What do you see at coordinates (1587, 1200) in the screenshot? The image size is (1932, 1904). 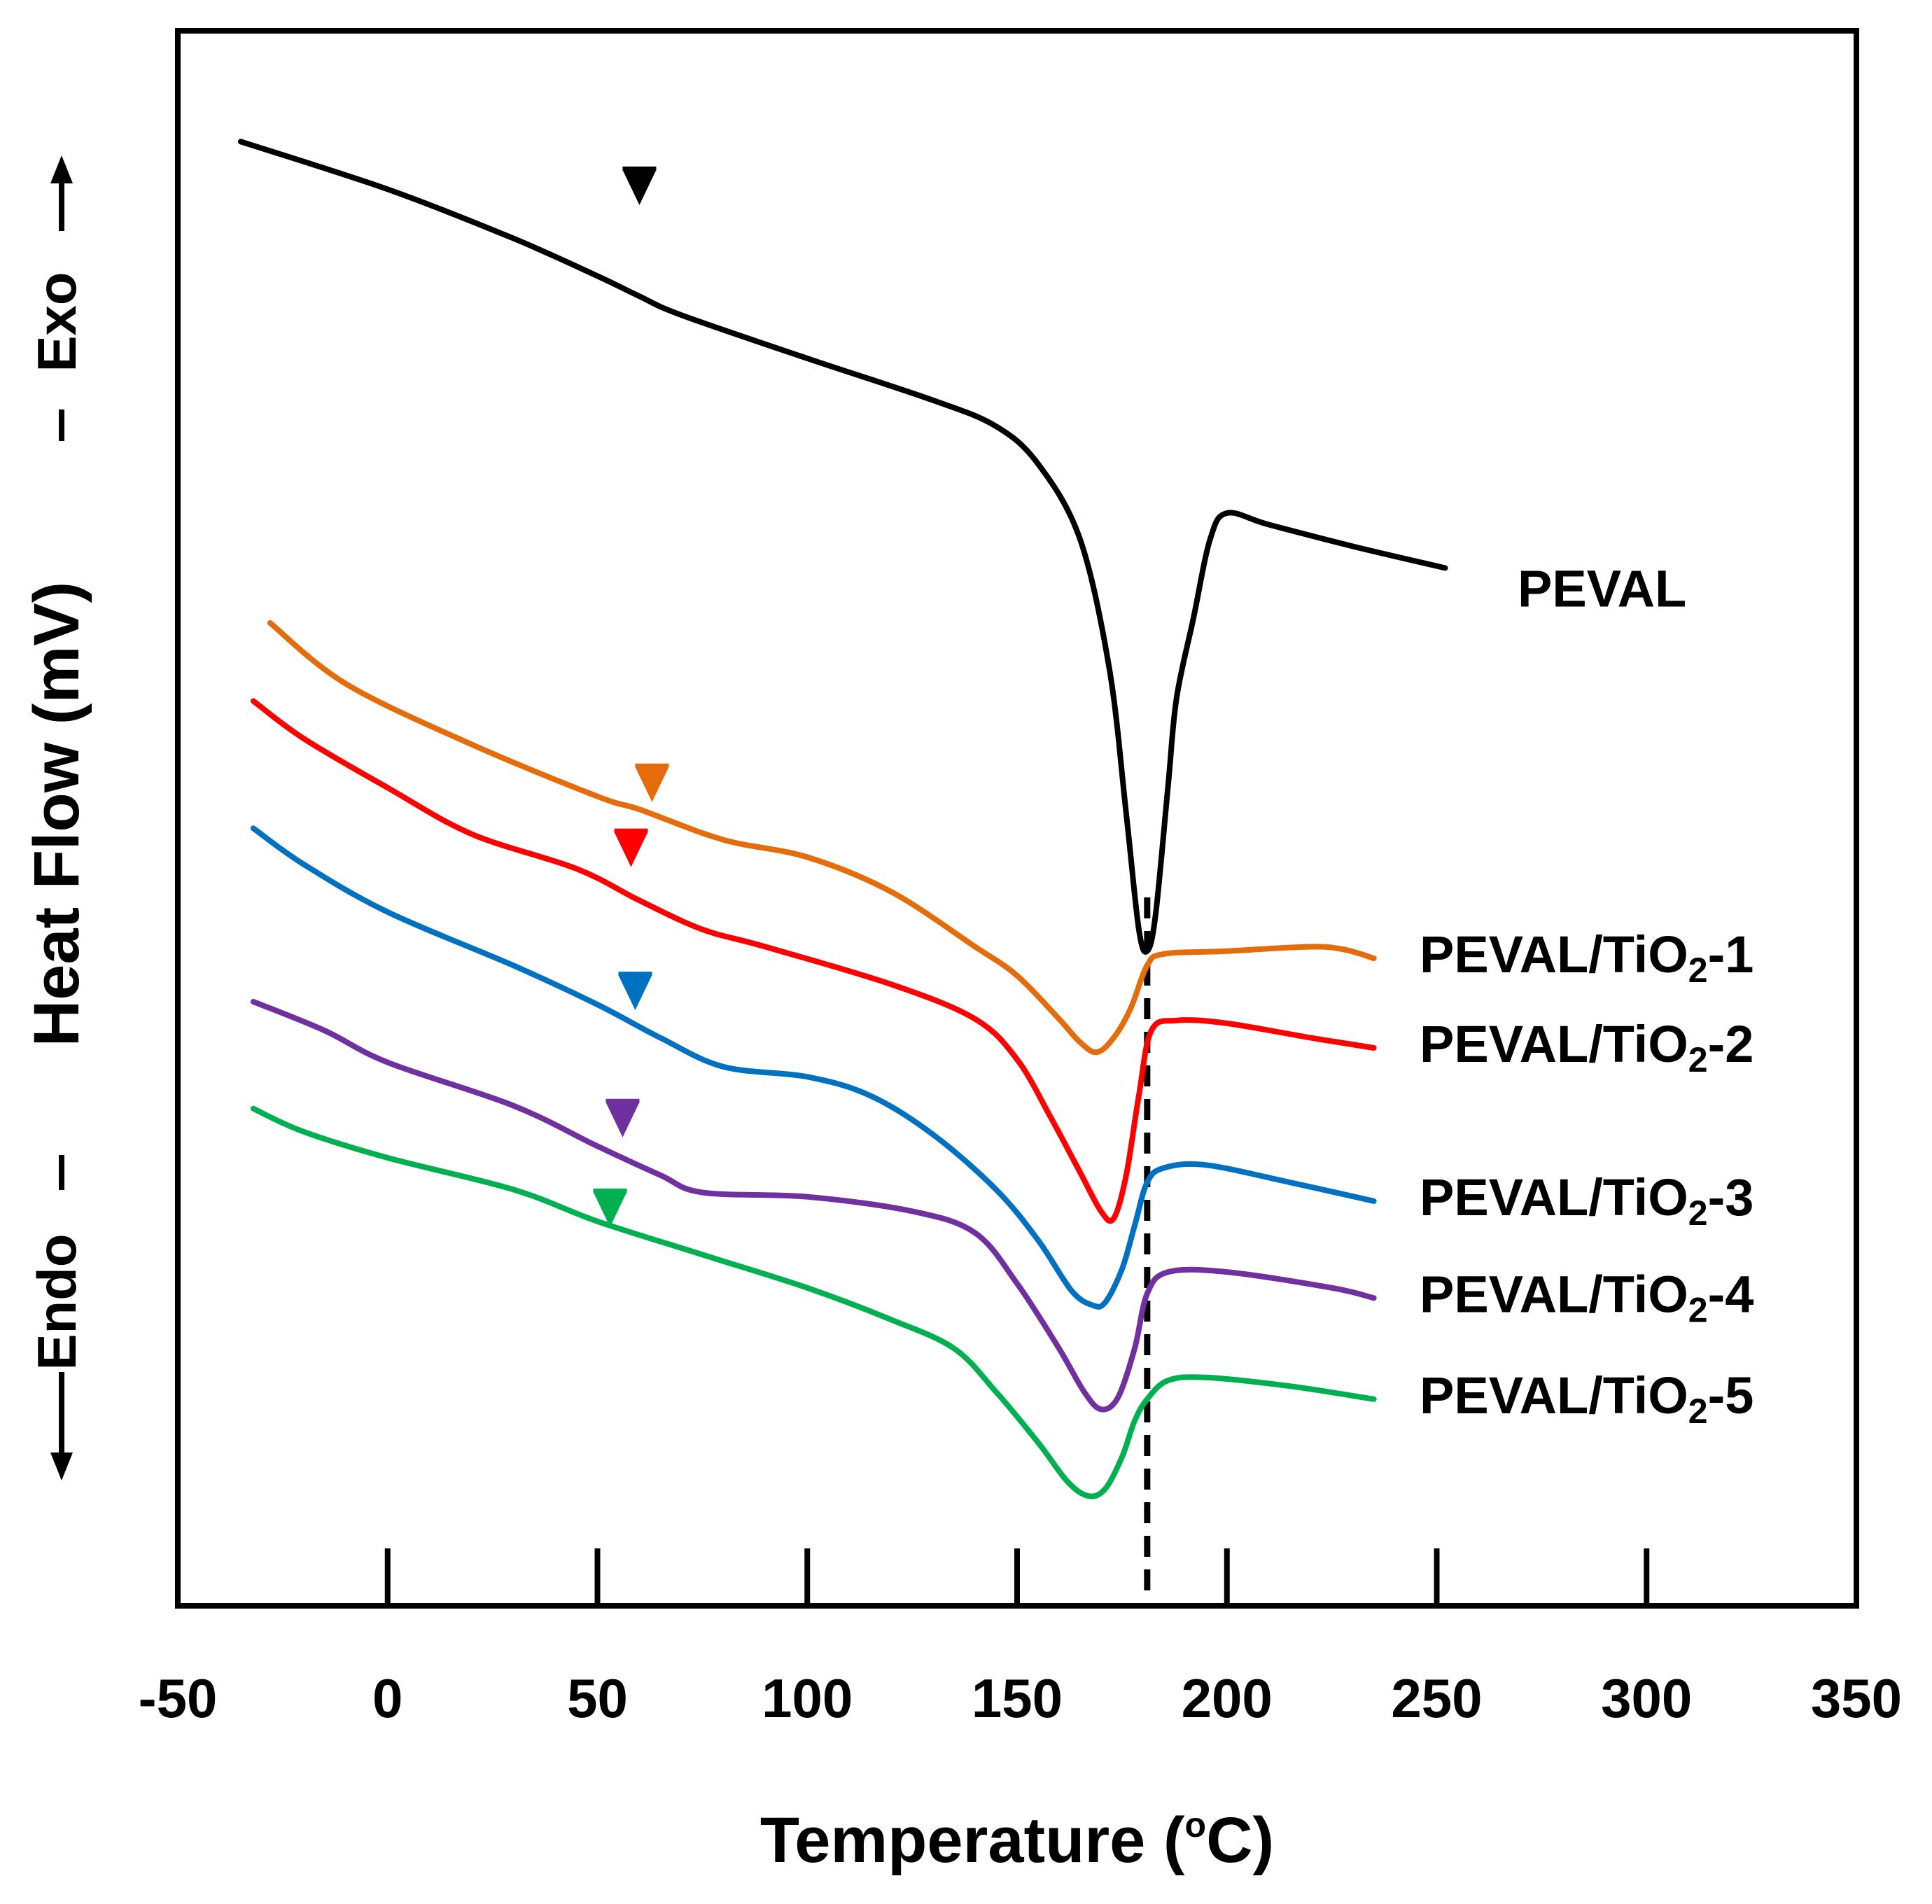 I see `series-label-peval-tio2-3: PEVAL/TiO2-3` at bounding box center [1587, 1200].